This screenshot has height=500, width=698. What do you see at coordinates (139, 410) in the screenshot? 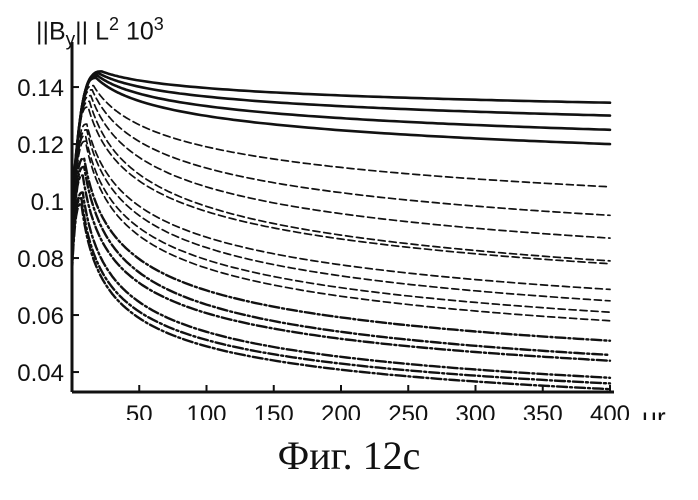
I see `x-tick-label-50: 50` at bounding box center [139, 410].